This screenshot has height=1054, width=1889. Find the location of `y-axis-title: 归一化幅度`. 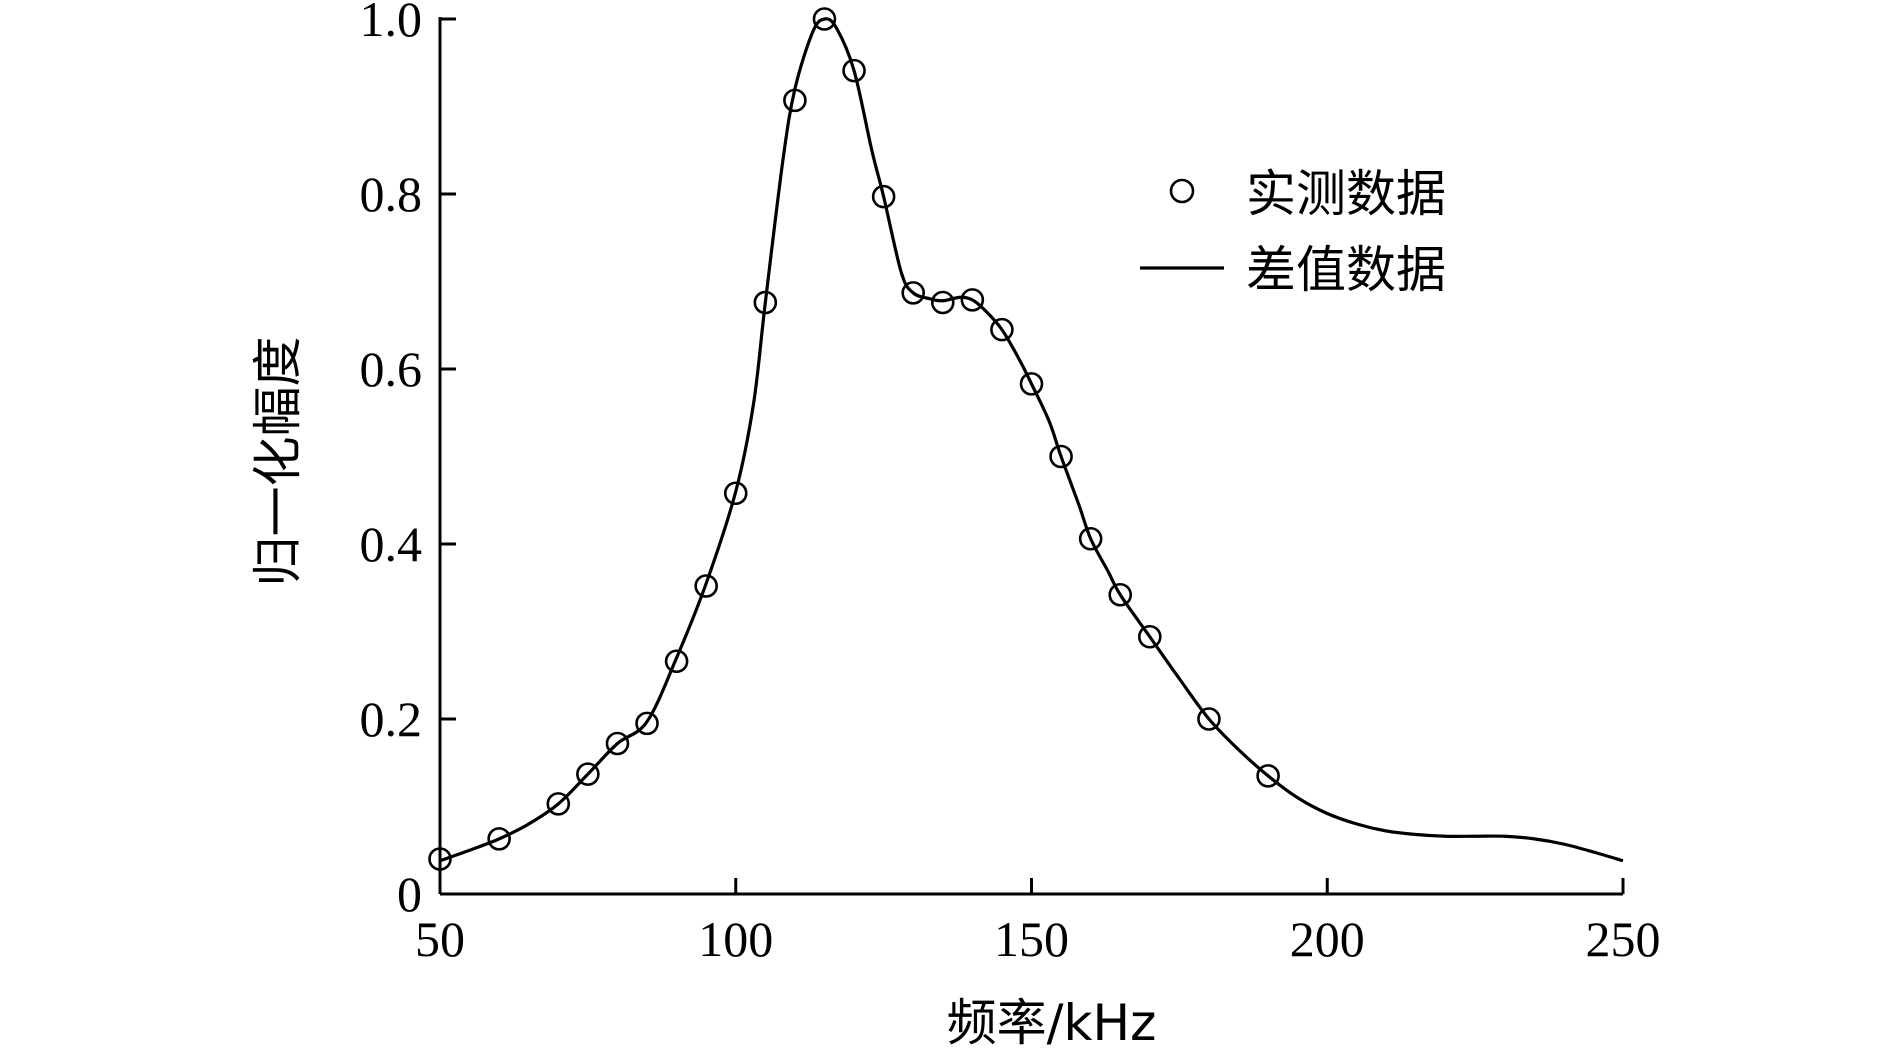

y-axis-title: 归一化幅度 is located at coordinates (278, 462).